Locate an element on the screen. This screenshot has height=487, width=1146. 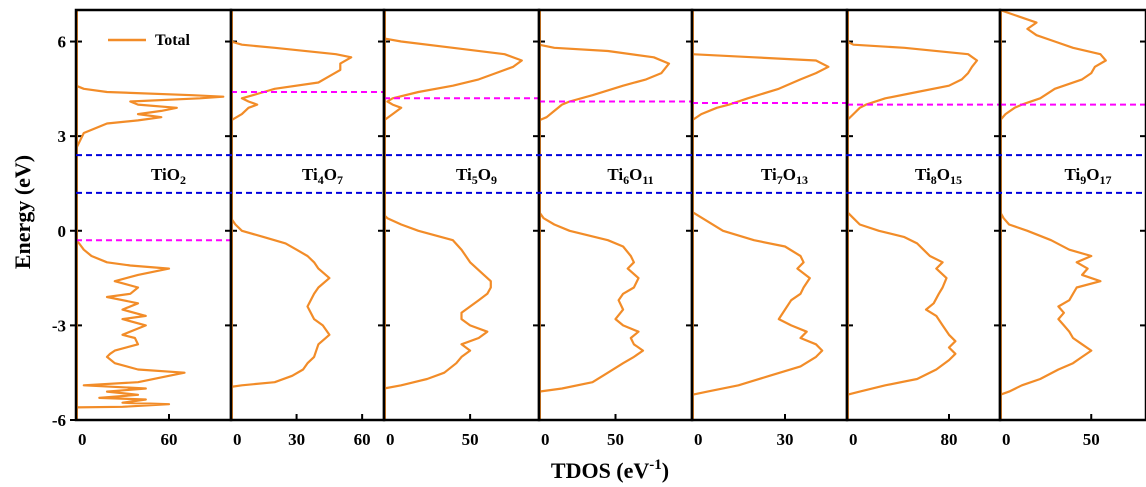
panel: Ti7O13 0 30 is located at coordinates (769, 228).